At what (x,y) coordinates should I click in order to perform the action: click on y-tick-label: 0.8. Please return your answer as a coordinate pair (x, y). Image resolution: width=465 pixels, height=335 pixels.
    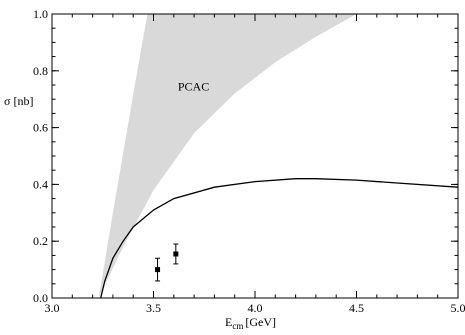
    Looking at the image, I should click on (40, 71).